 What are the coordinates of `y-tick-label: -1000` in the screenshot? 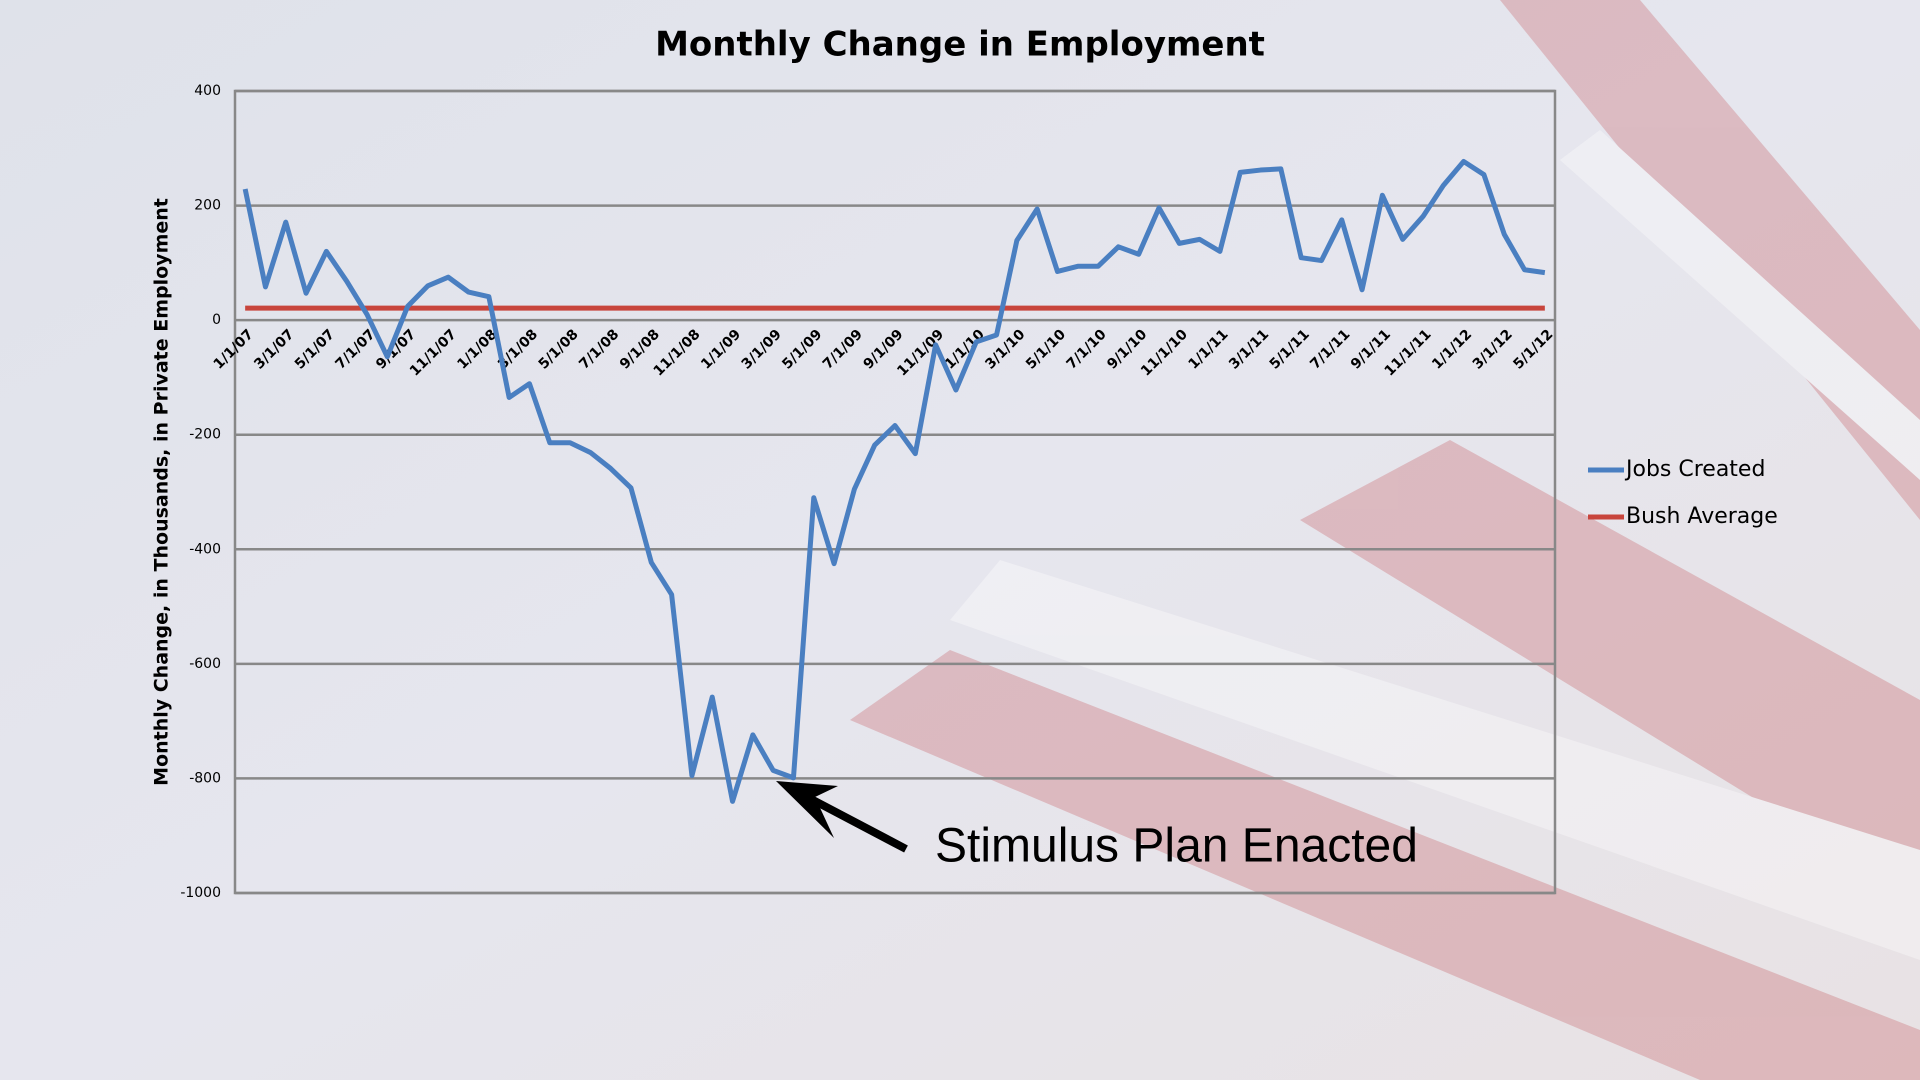 It's located at (200, 893).